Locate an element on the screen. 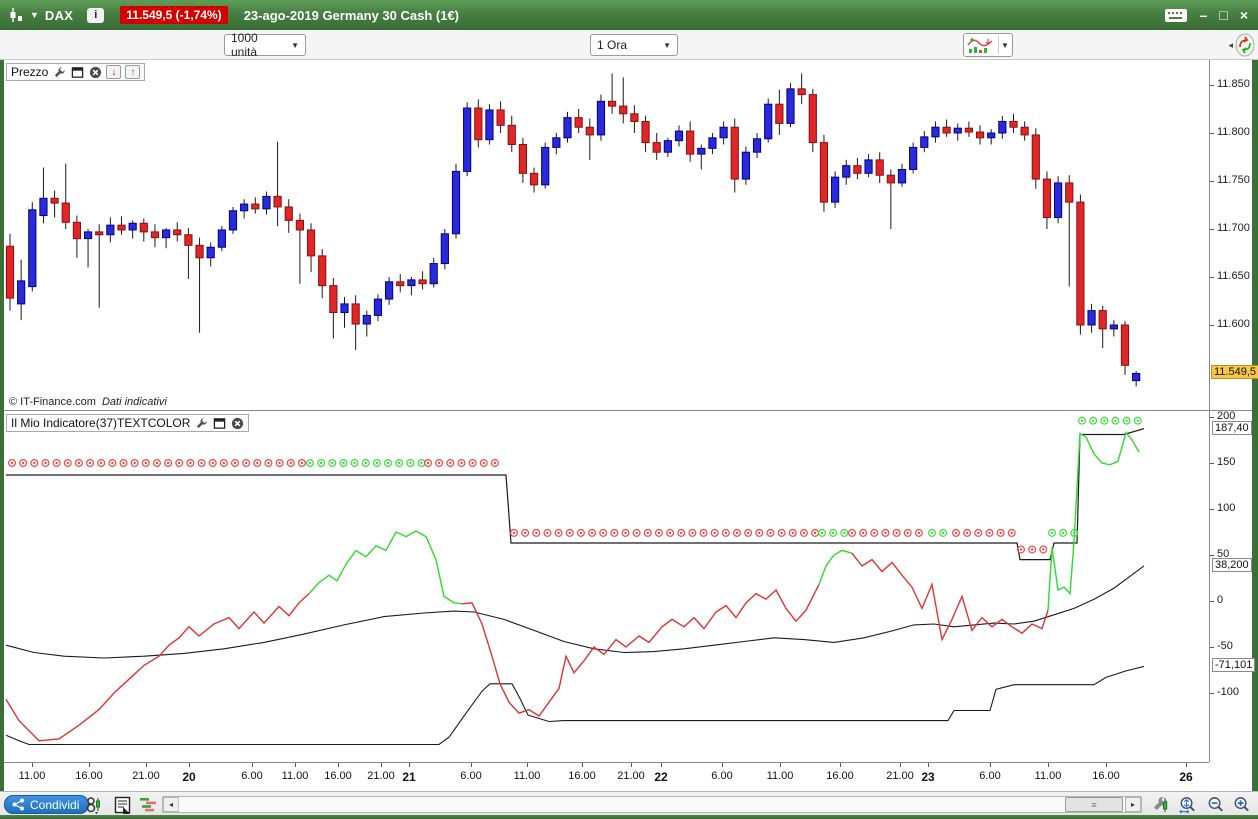  minimize-button: – is located at coordinates (1203, 15).